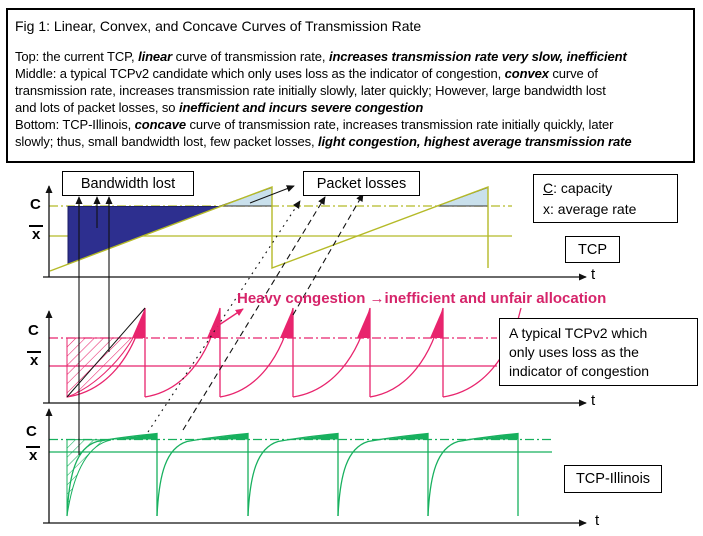 Image resolution: width=703 pixels, height=536 pixels. I want to click on legend-box: C: capacity x: average rate, so click(605, 198).